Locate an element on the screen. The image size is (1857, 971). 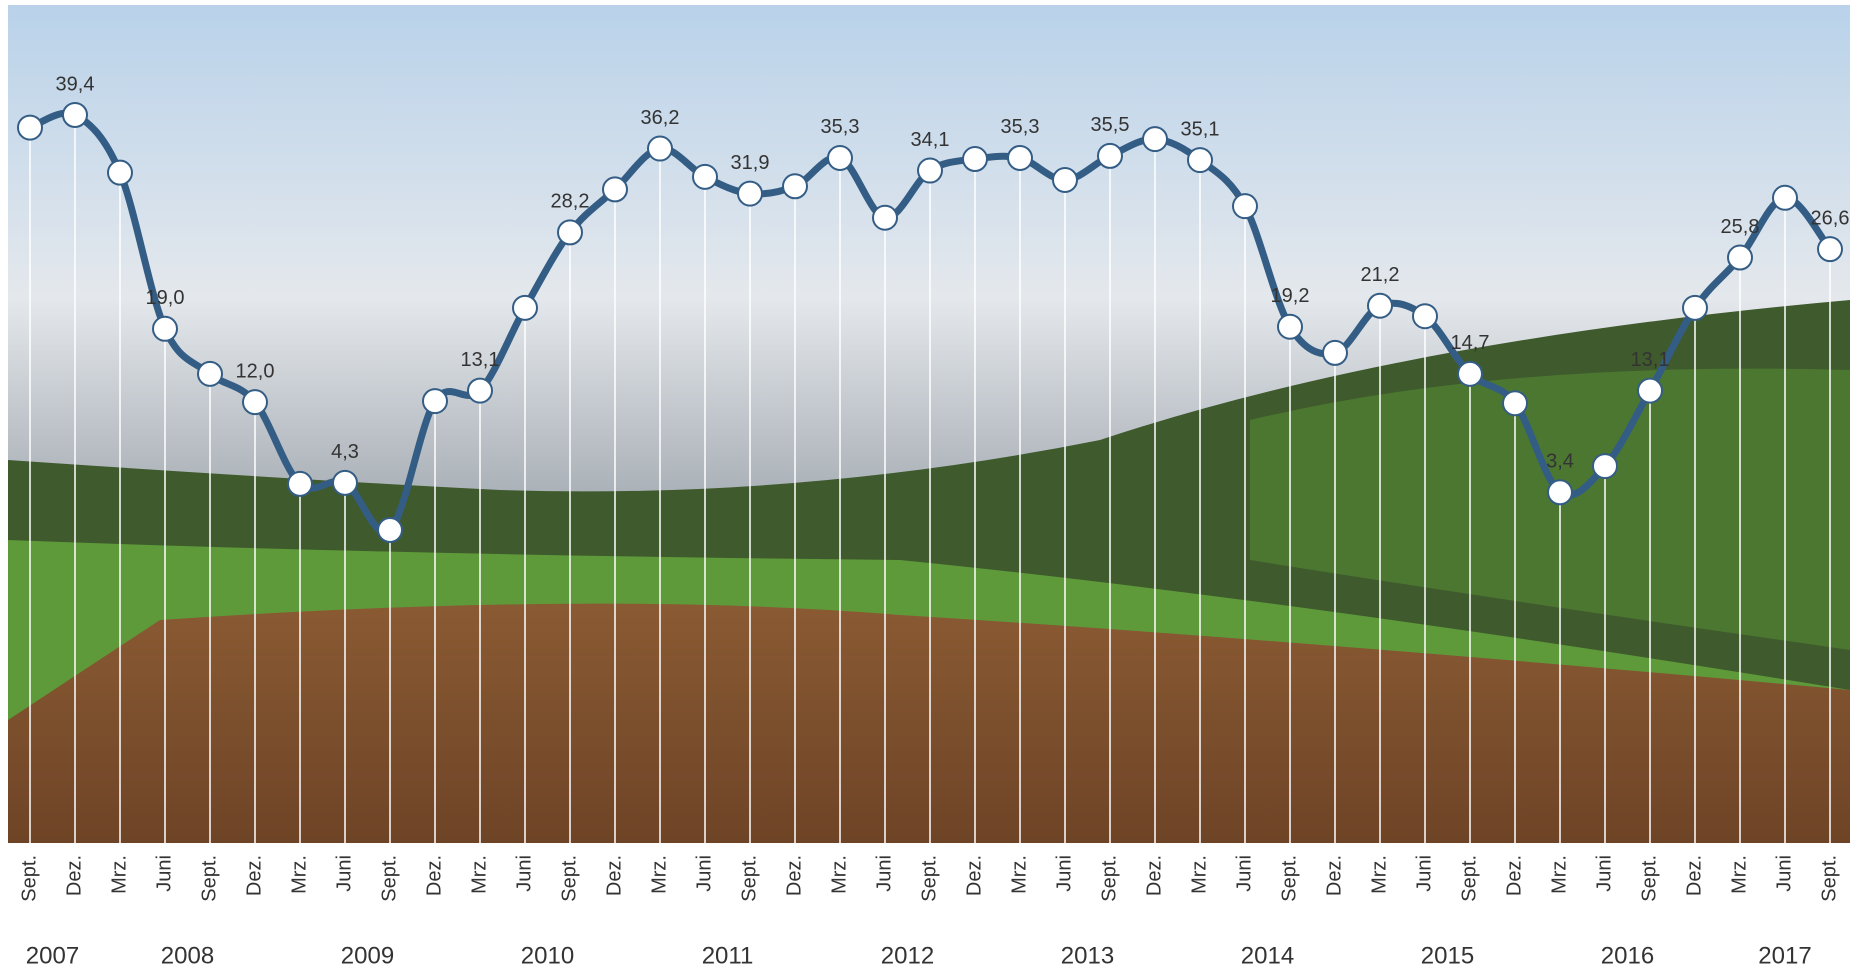
year-label: 2014 is located at coordinates (1267, 955).